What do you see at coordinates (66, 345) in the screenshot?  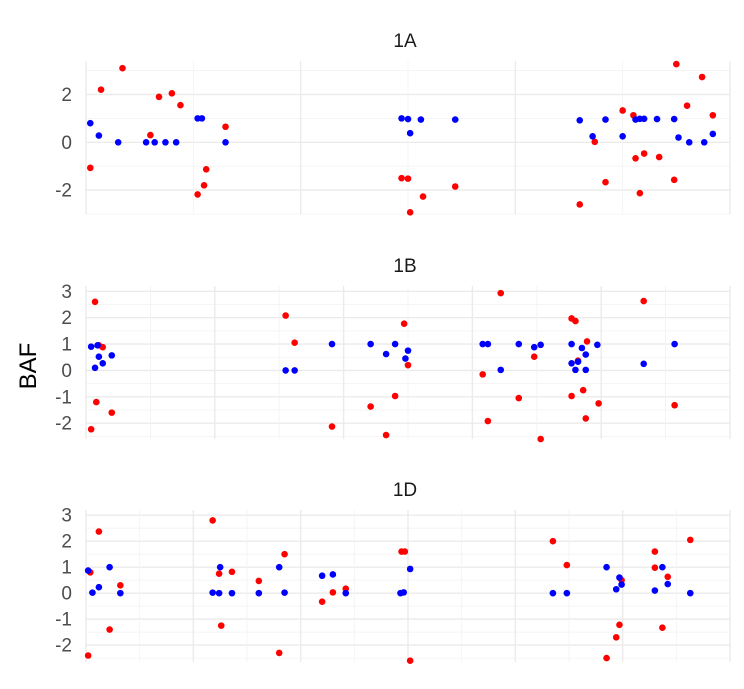 I see `y-tick-label: 1` at bounding box center [66, 345].